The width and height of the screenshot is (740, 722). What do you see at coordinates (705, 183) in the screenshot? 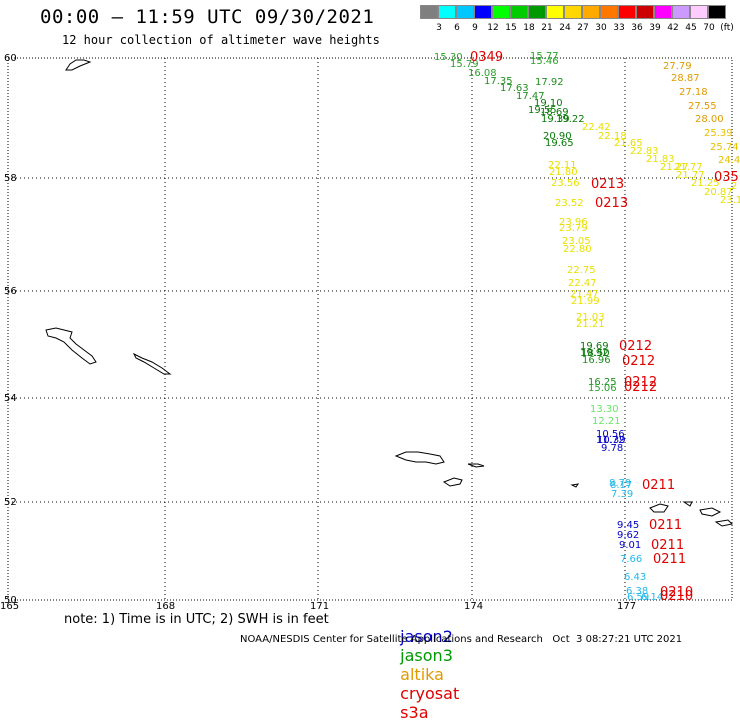
I see `wave-height-value: 21.25` at bounding box center [705, 183].